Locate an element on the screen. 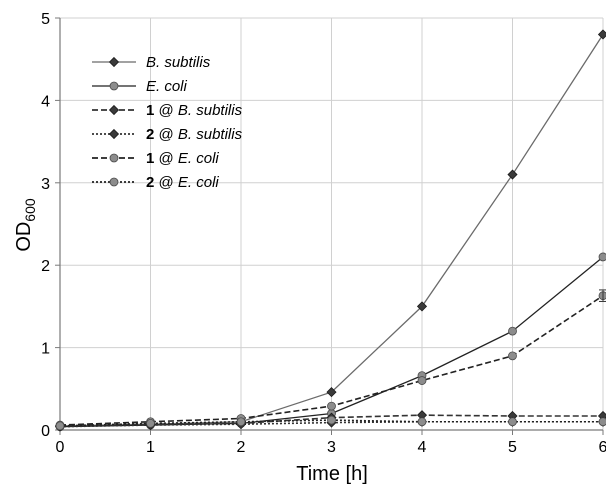 The height and width of the screenshot is (486, 606). x-tick-label: 5 is located at coordinates (512, 447).